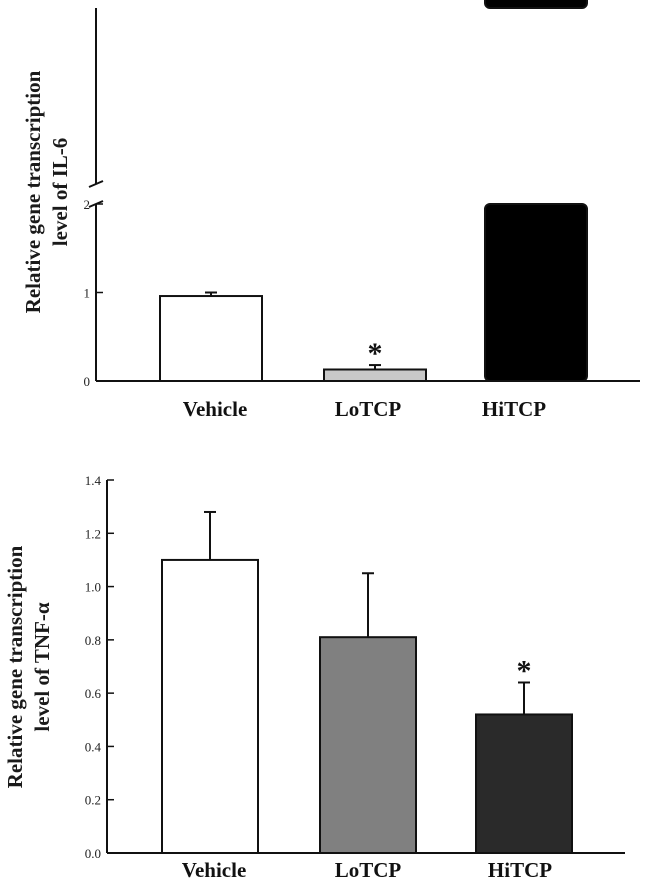 The width and height of the screenshot is (646, 884). Describe the element at coordinates (93, 853) in the screenshot. I see `tnf-ytick-label: 0.0` at that location.